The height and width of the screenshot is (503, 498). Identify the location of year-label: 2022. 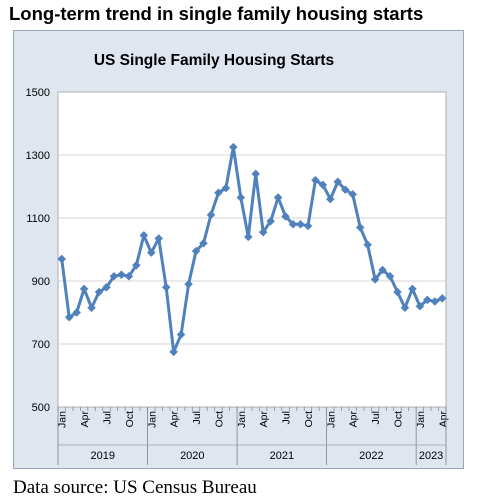
(371, 456).